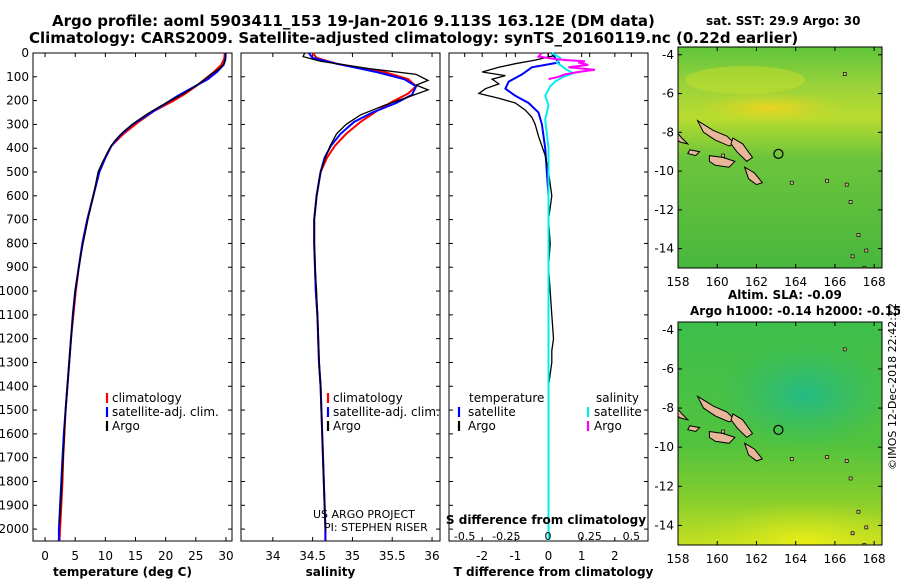  Describe the element at coordinates (165, 556) in the screenshot. I see `x-tick-label: 20` at that location.